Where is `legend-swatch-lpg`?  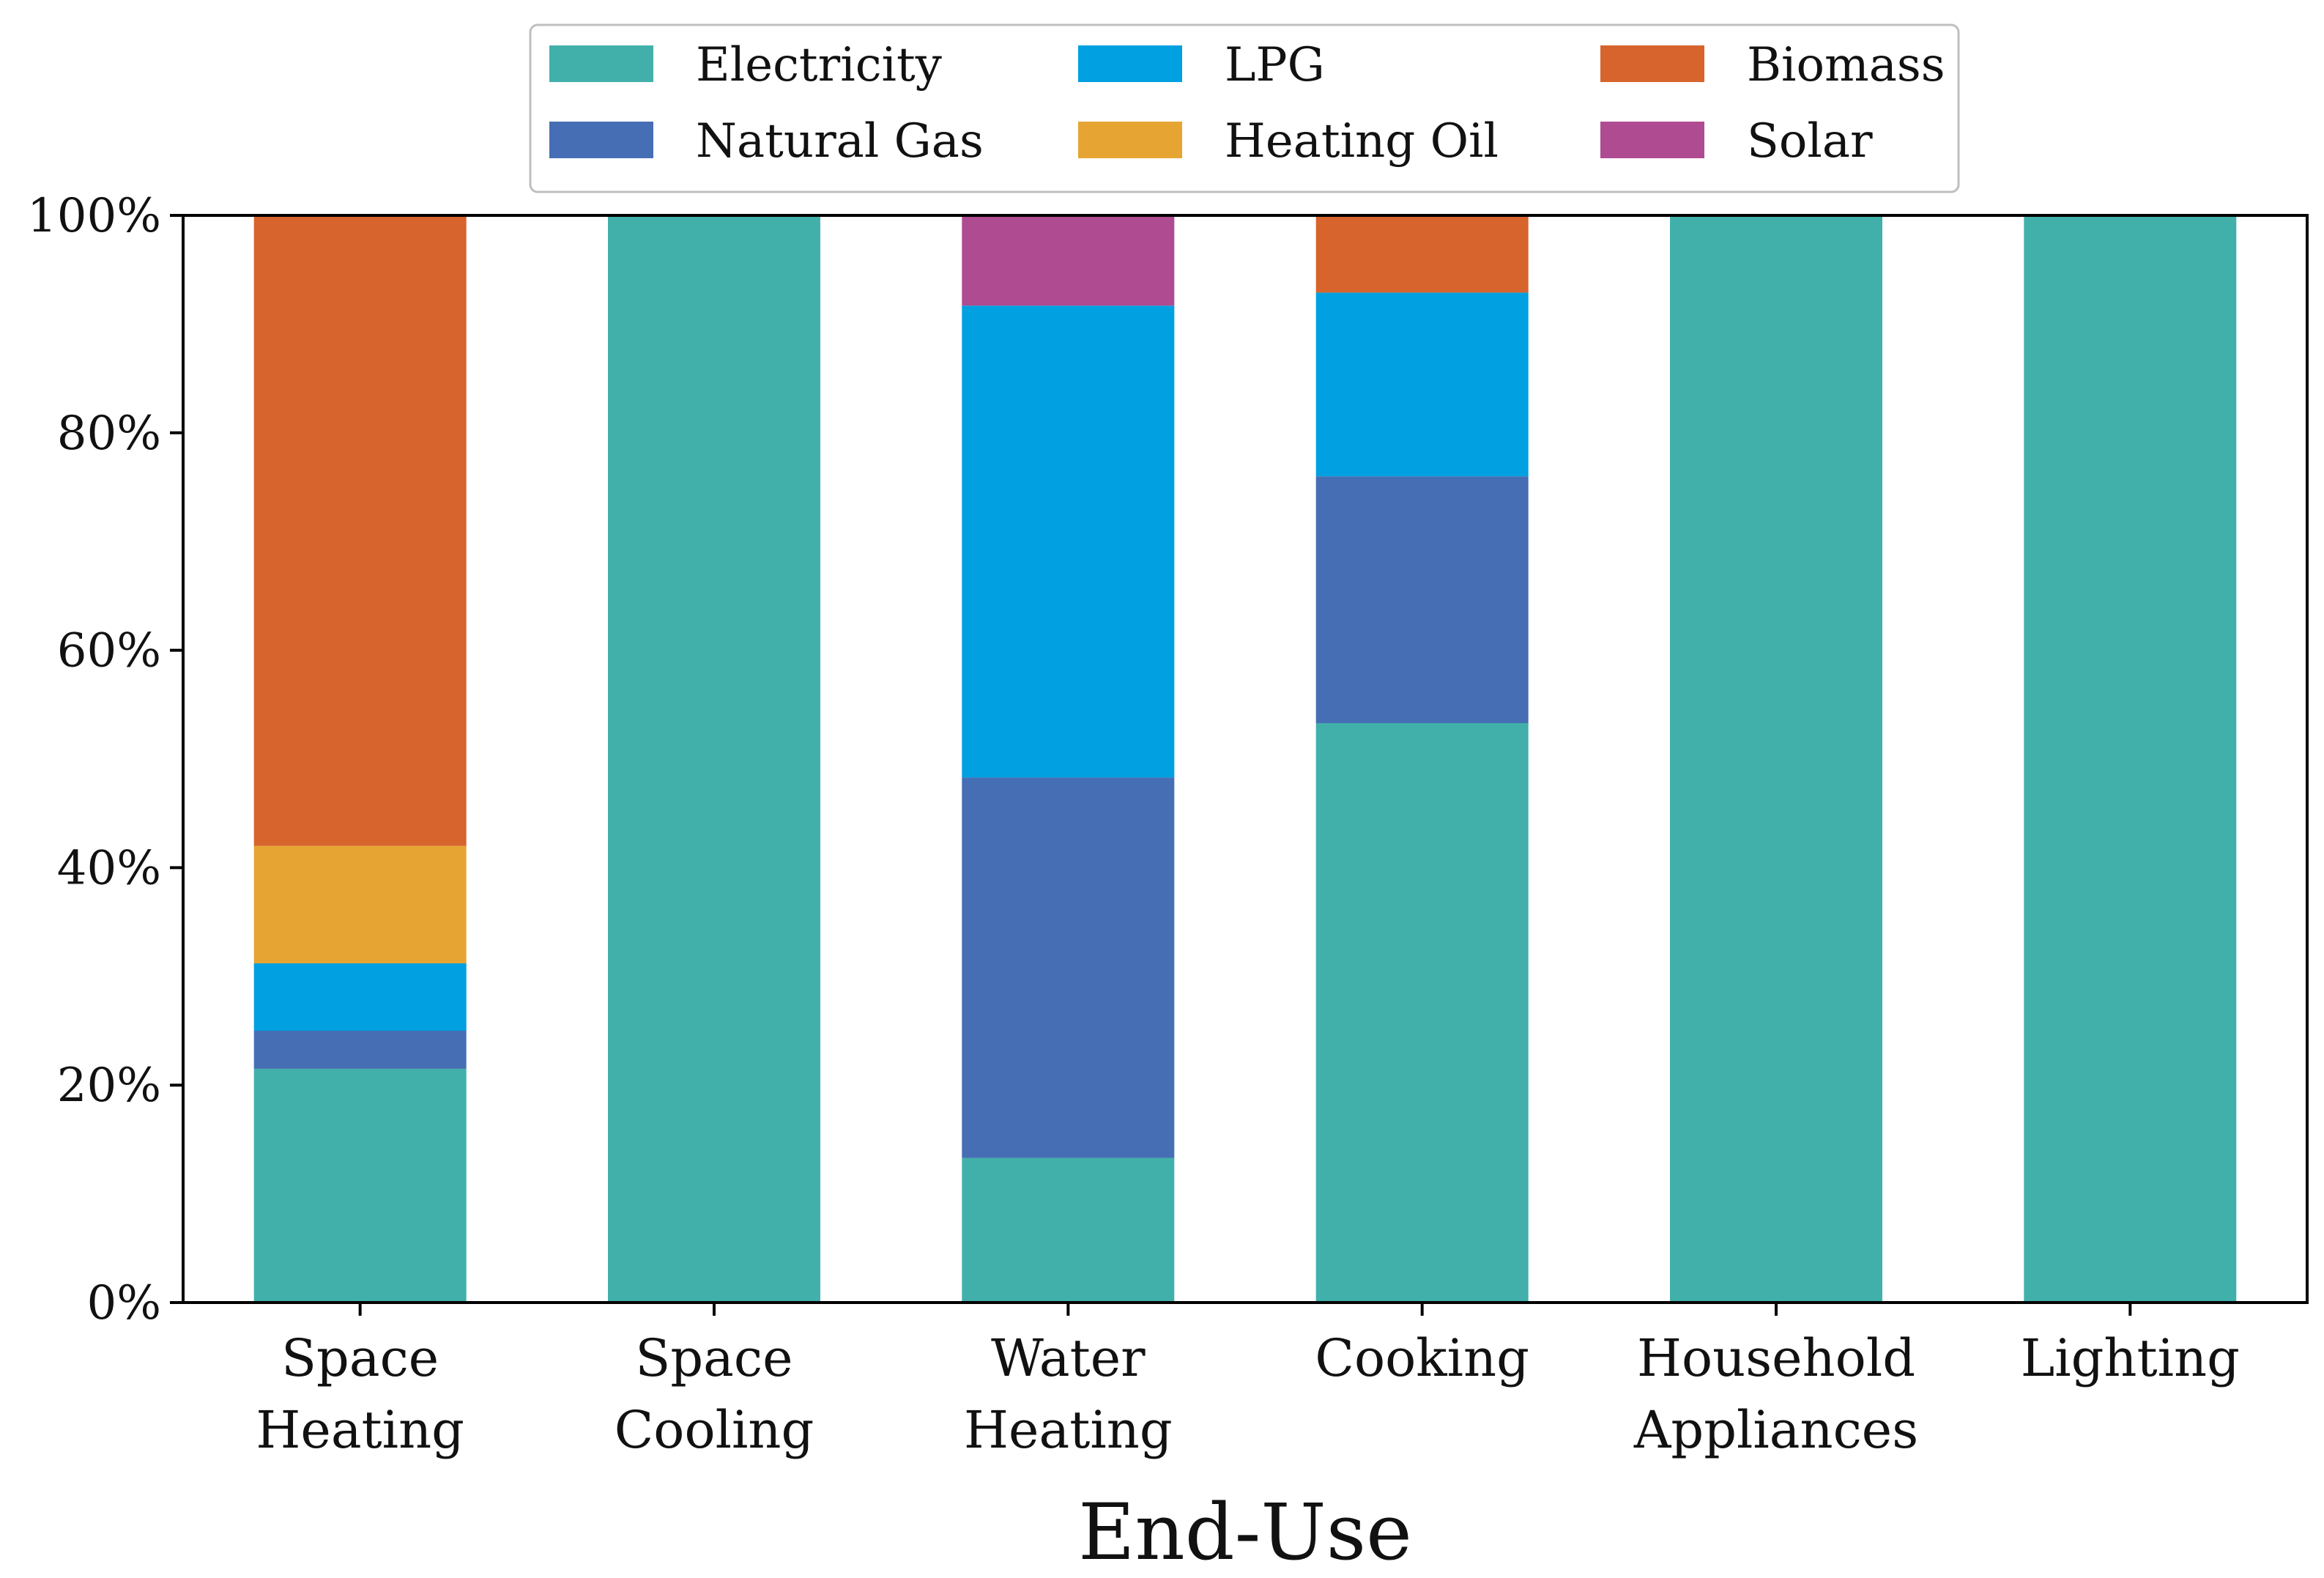
legend-swatch-lpg is located at coordinates (1130, 64).